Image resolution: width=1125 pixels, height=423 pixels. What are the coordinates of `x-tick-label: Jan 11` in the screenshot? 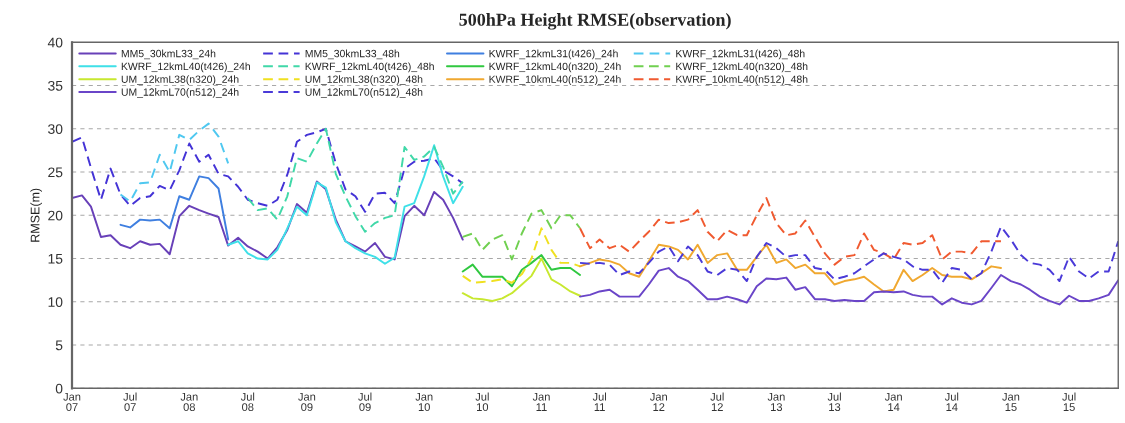 It's located at (541, 401).